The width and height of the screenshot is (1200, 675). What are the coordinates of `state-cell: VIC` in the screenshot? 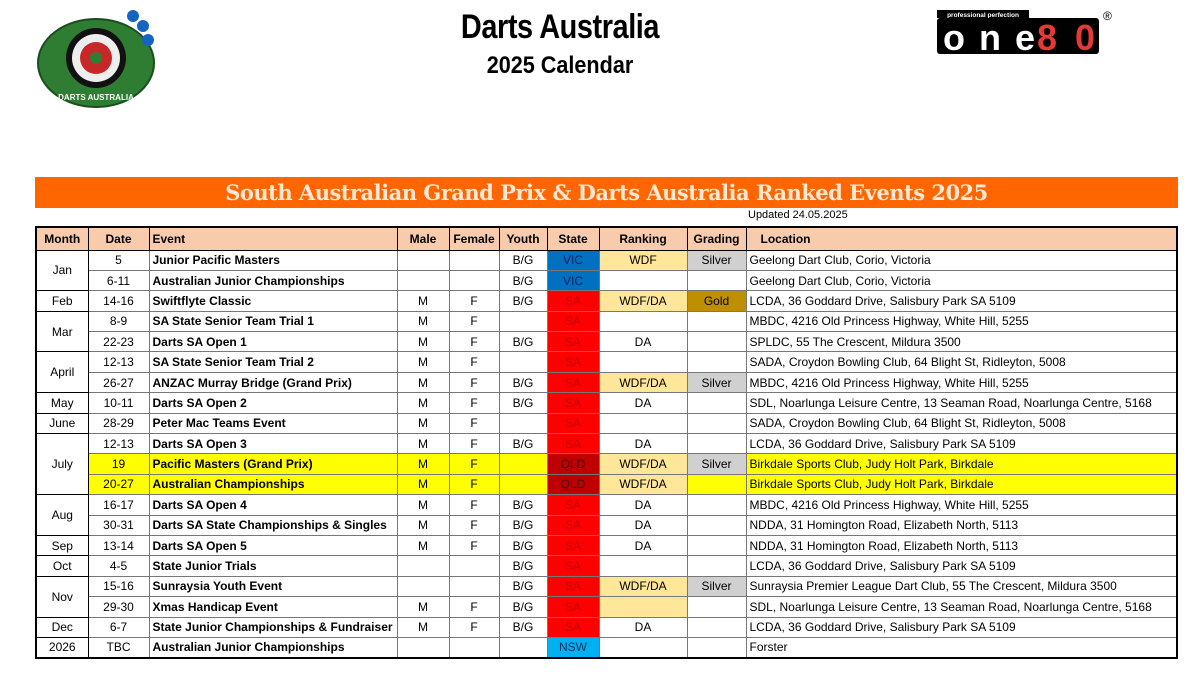 It's located at (573, 260).